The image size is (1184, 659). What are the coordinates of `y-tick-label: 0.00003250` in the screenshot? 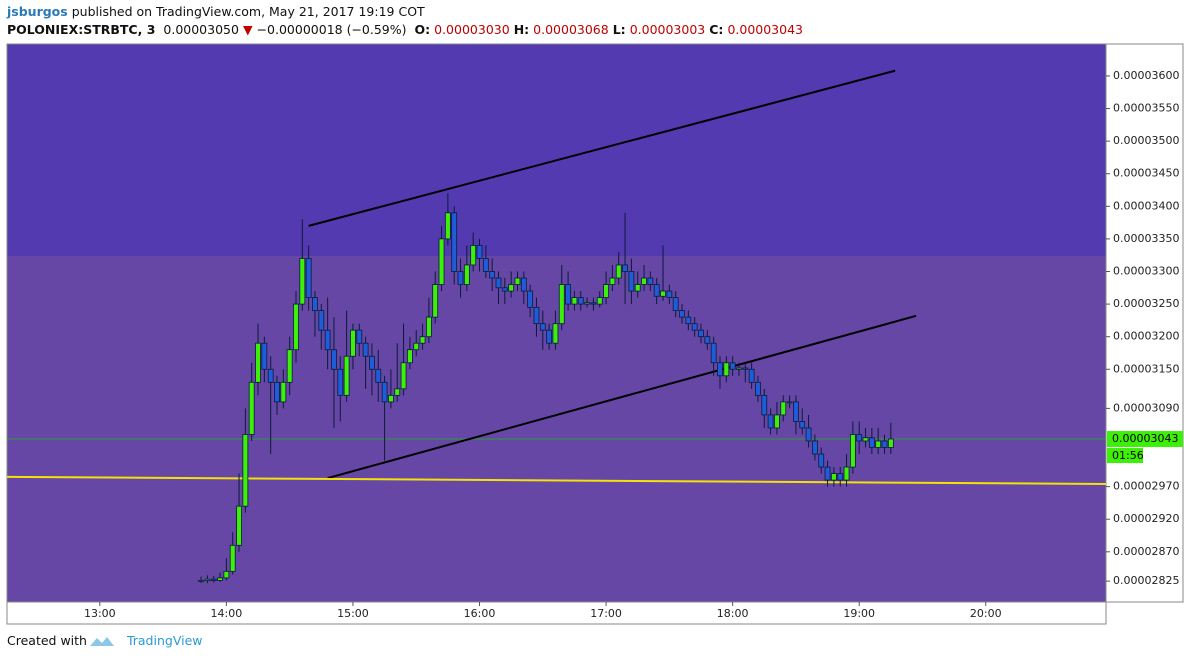 It's located at (1146, 303).